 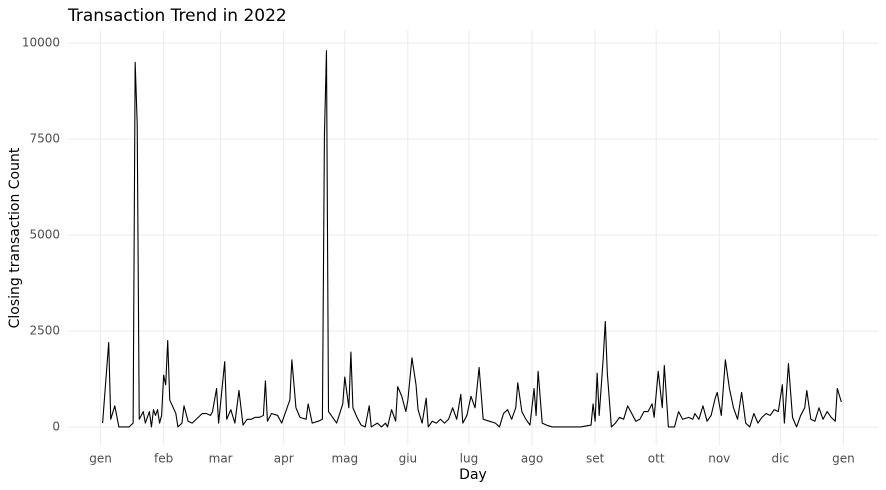 What do you see at coordinates (41, 43) in the screenshot?
I see `y-tick-label: 10000` at bounding box center [41, 43].